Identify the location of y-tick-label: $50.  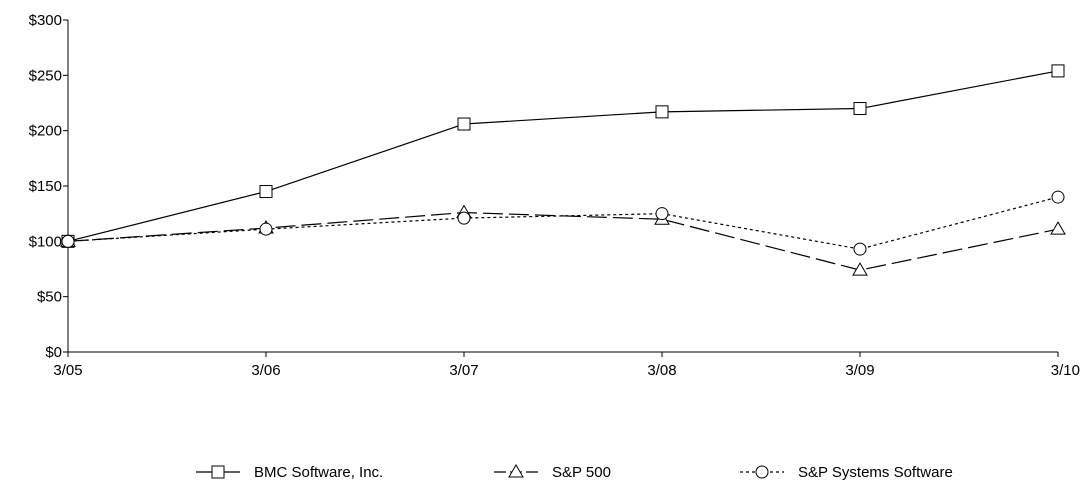
(49, 297).